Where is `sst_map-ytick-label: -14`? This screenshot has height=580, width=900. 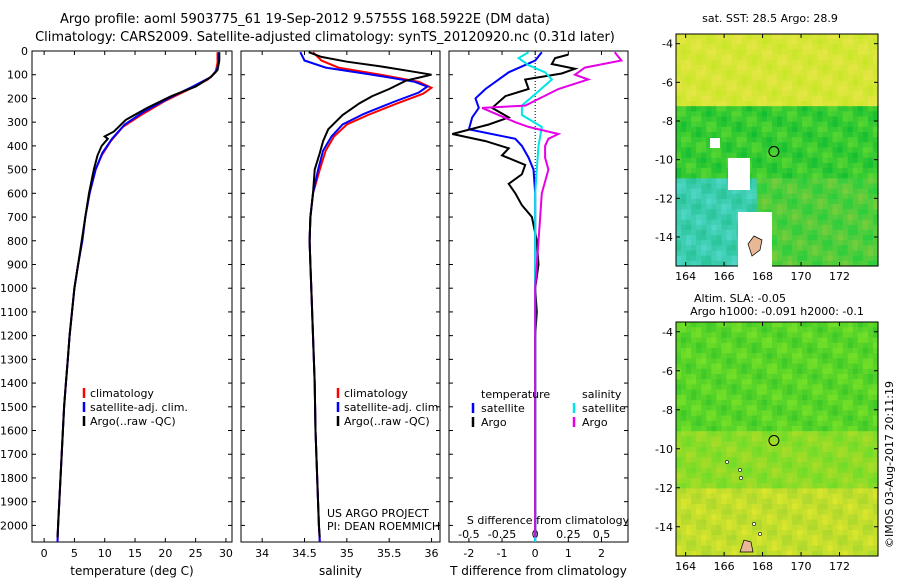 sst_map-ytick-label: -14 is located at coordinates (664, 237).